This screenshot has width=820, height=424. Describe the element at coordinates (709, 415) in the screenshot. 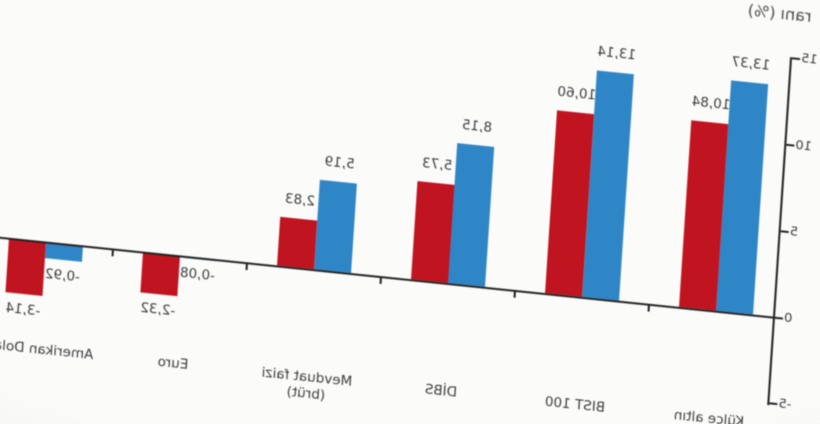

I see `category-label-0: Külçe altın` at that location.